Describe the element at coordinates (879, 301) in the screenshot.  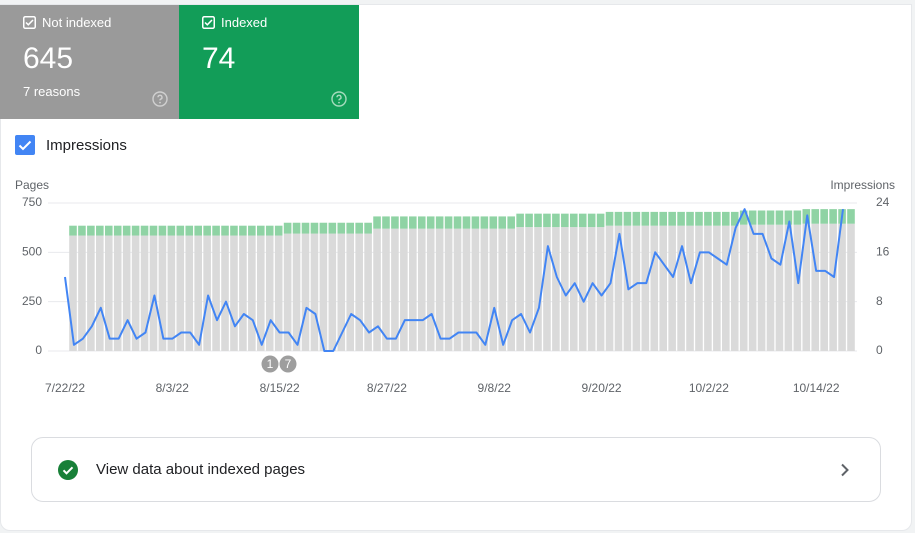
I see `y2-tick-label: 8` at that location.